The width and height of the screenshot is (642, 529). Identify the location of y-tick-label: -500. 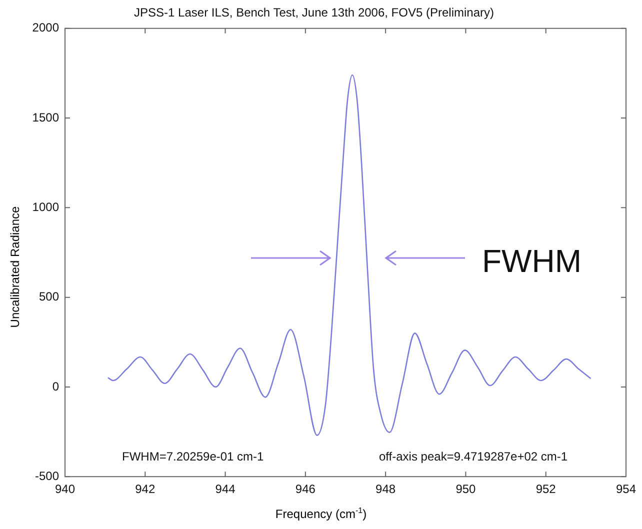
(47, 475).